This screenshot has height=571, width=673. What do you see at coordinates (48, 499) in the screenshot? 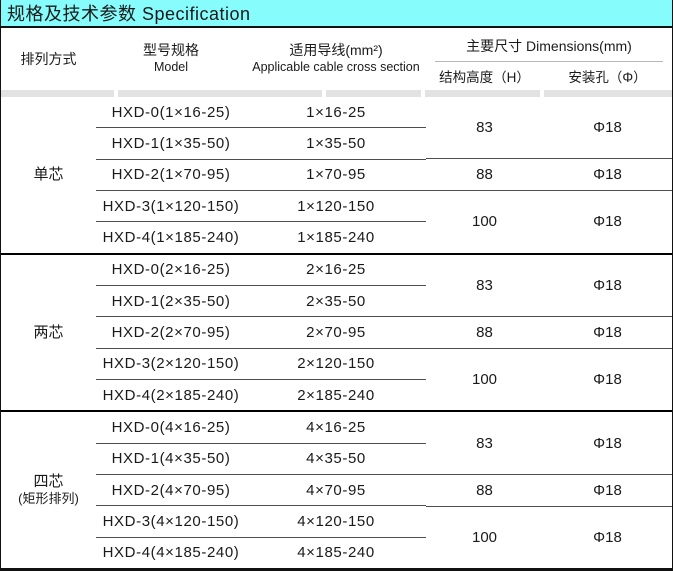
I see `group-label-sub: (矩形排列)` at bounding box center [48, 499].